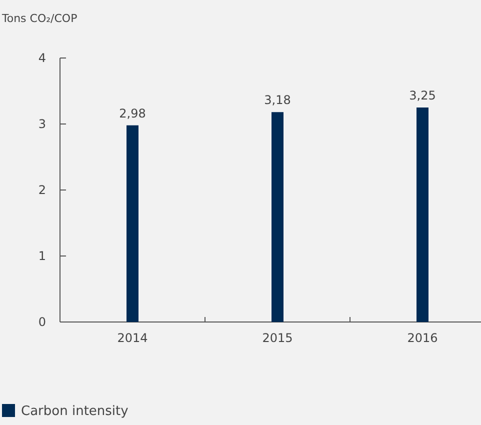  I want to click on y-tick-label: 2, so click(42, 190).